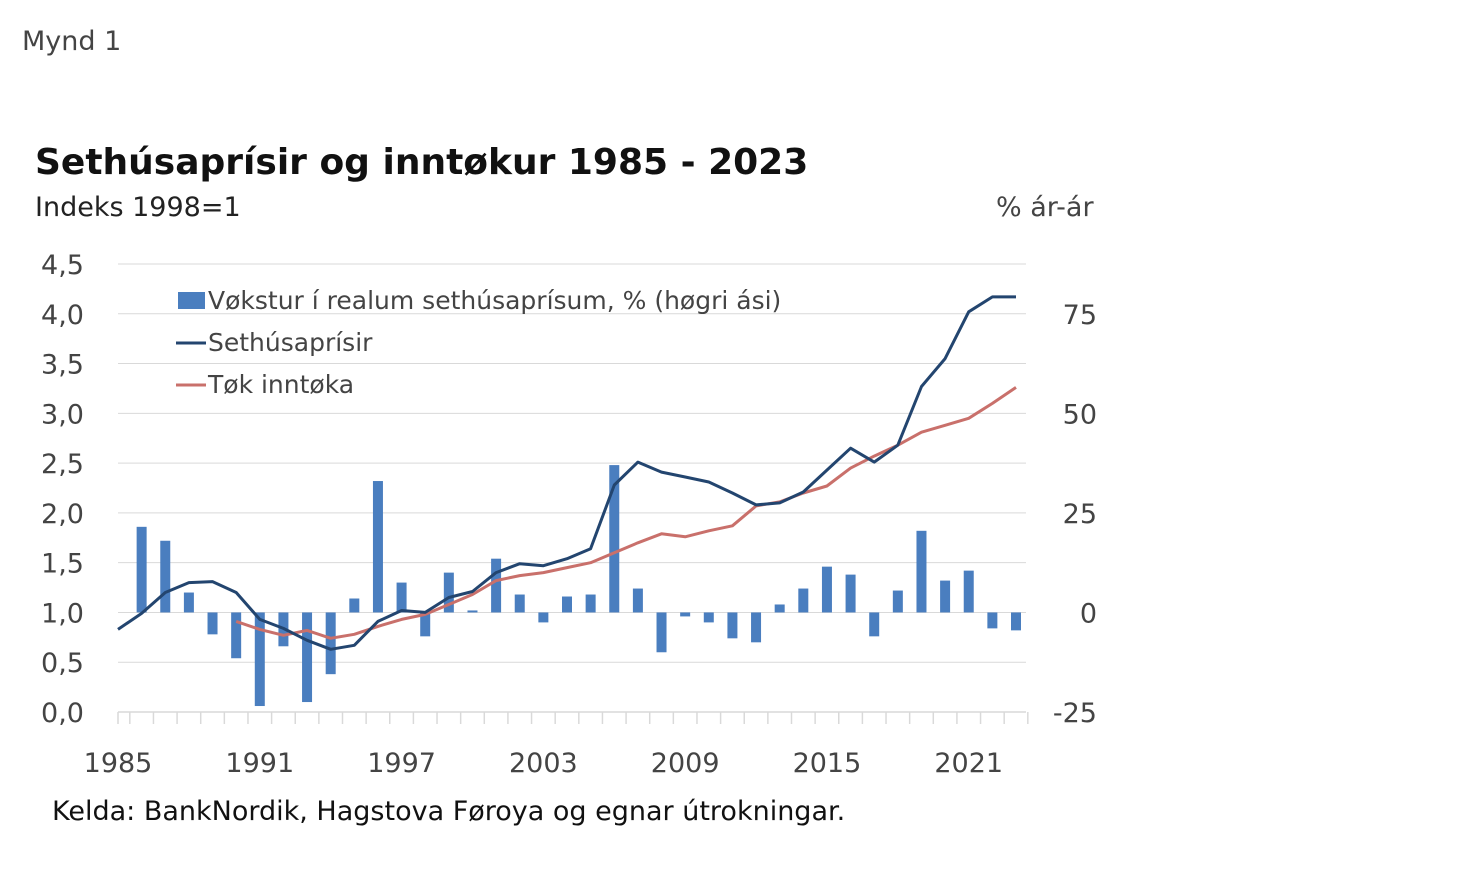  What do you see at coordinates (543, 763) in the screenshot?
I see `x-tick-label: 2003` at bounding box center [543, 763].